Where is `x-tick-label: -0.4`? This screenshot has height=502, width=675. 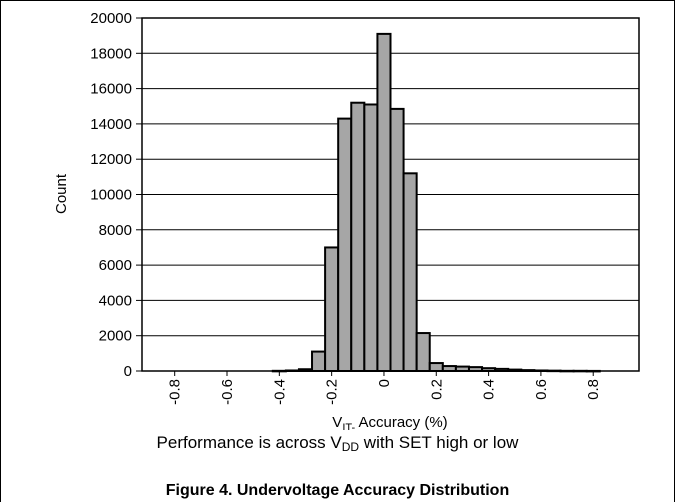 x-tick-label: -0.4 is located at coordinates (279, 392).